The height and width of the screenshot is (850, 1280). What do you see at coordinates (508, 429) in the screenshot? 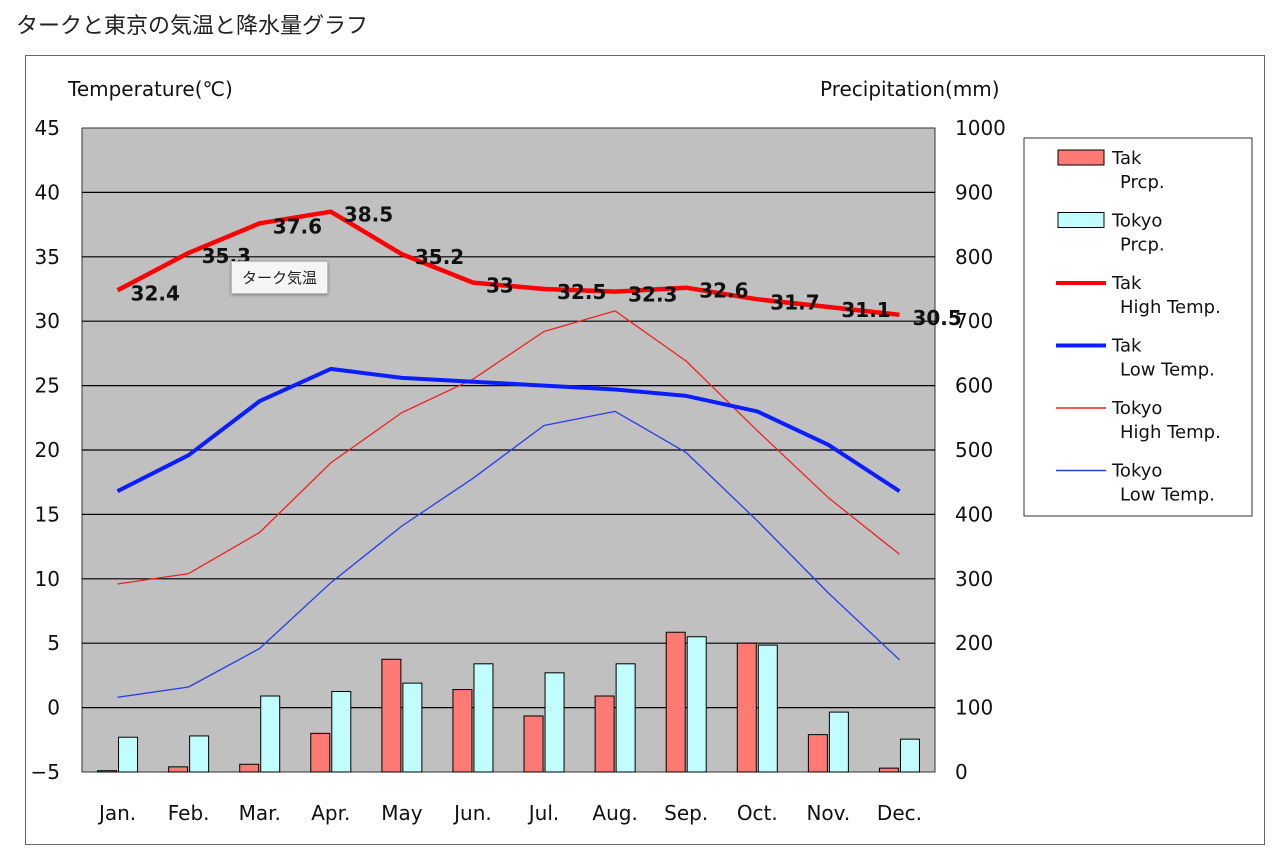
I see `tak-low-temp-line` at bounding box center [508, 429].